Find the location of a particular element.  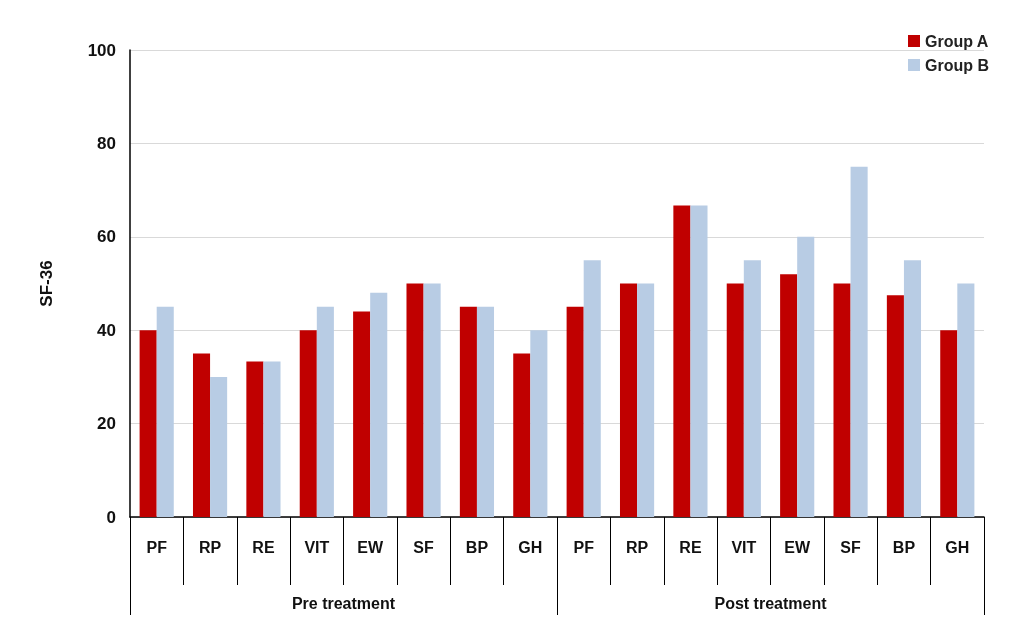

y-tick-label: 100 is located at coordinates (101, 50).